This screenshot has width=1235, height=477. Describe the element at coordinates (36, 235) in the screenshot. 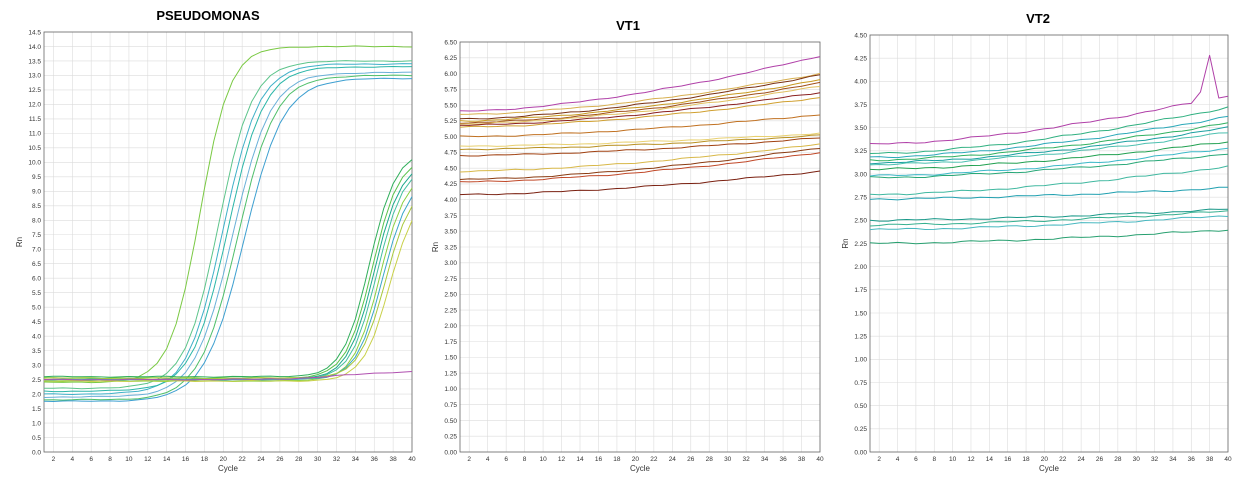

I see `y-tick-label: 7.5` at that location.